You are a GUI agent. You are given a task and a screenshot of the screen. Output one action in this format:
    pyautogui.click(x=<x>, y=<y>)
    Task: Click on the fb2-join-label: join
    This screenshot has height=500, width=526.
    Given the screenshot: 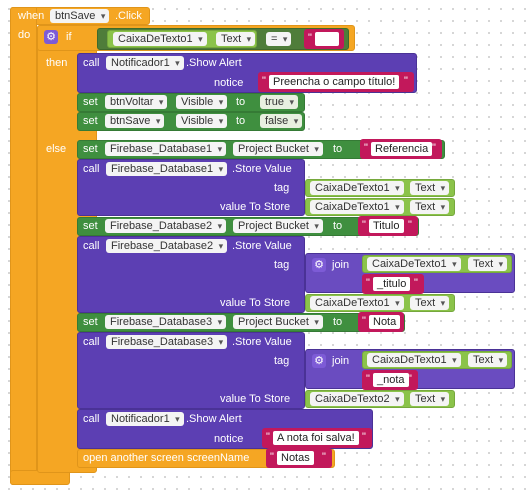 What is the action you would take?
    pyautogui.click(x=341, y=265)
    